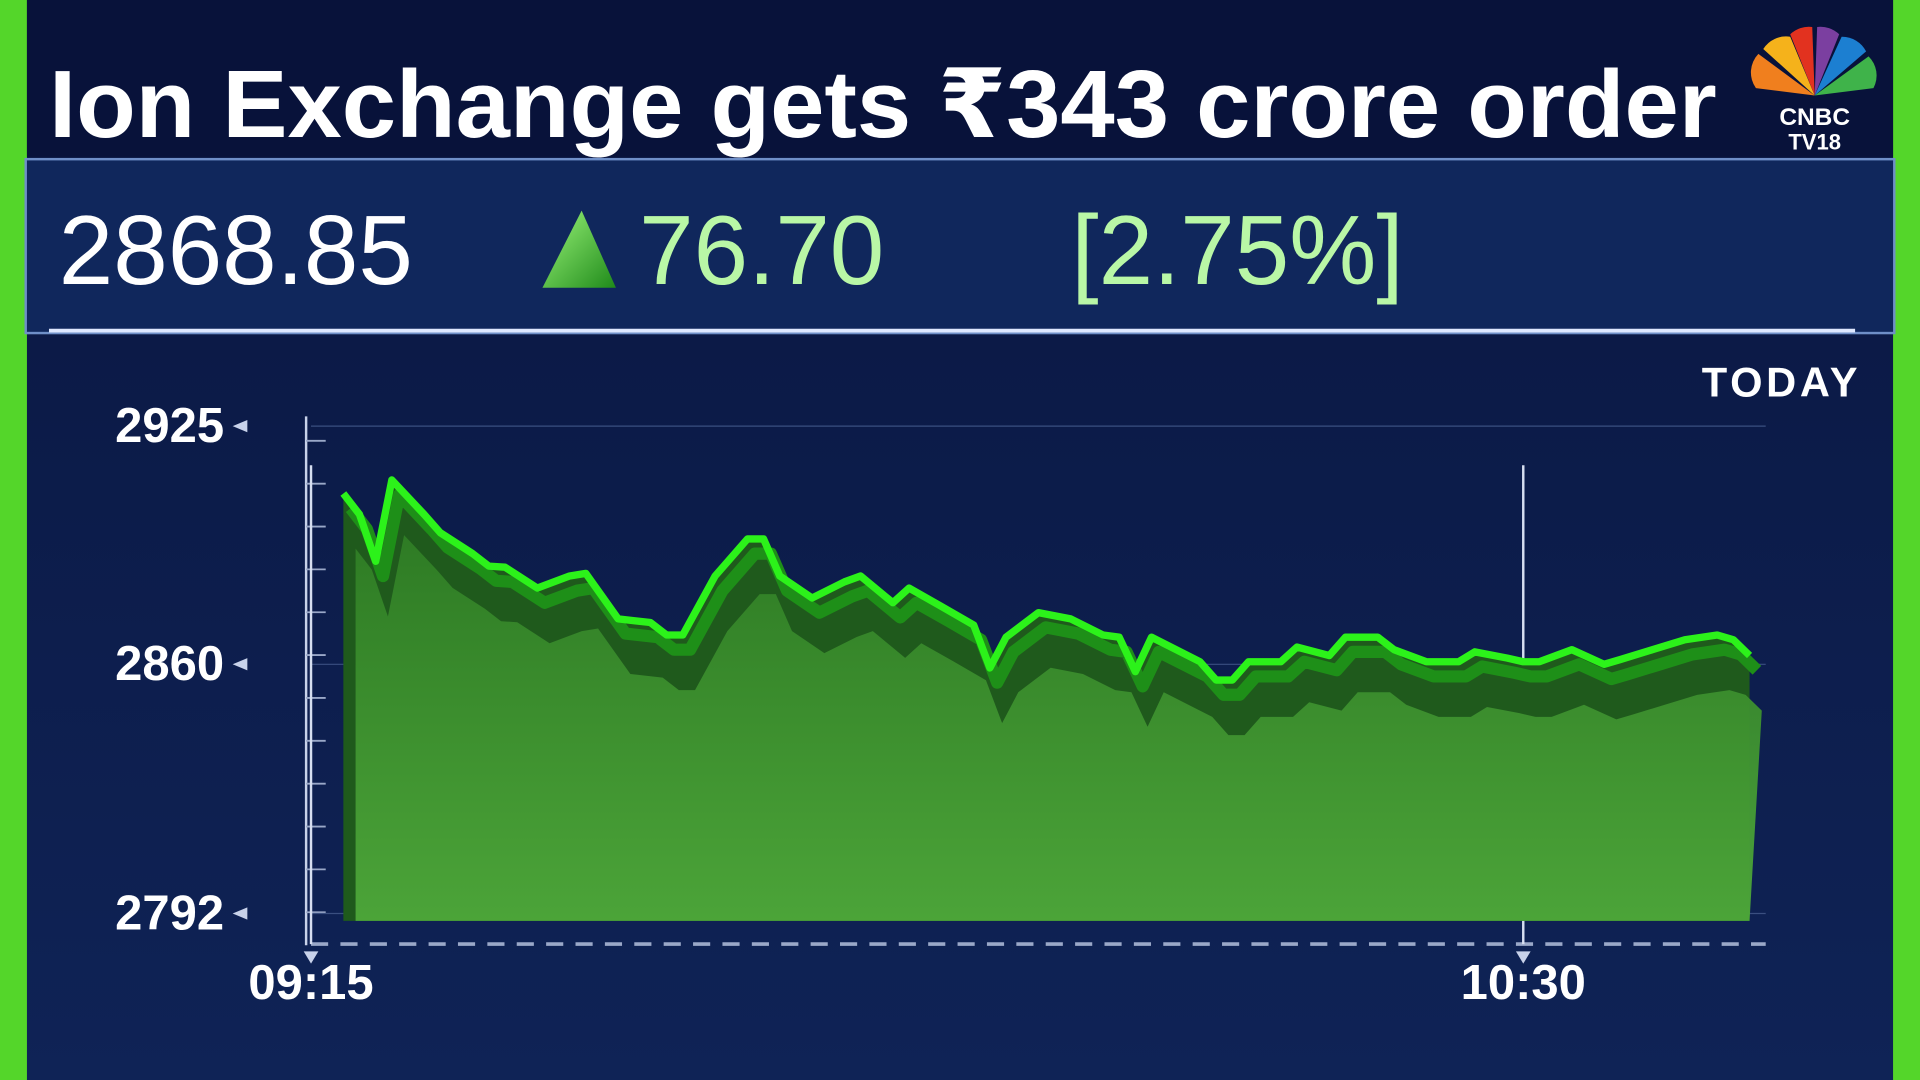 The width and height of the screenshot is (1920, 1080). I want to click on y-tick-label: 2860, so click(169, 664).